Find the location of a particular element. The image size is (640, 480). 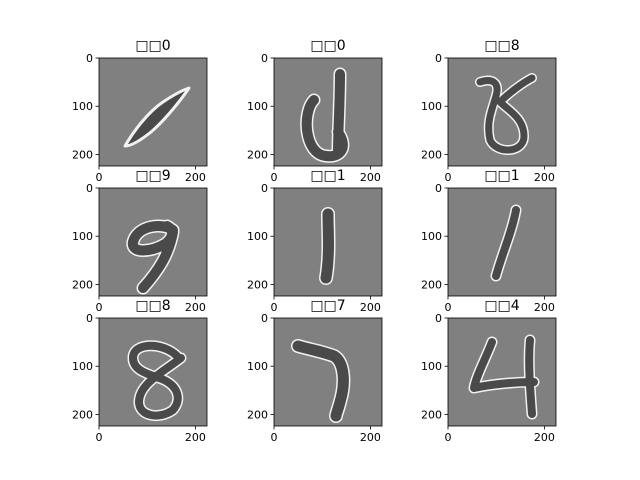

subplot-title: □□9 is located at coordinates (152, 176).